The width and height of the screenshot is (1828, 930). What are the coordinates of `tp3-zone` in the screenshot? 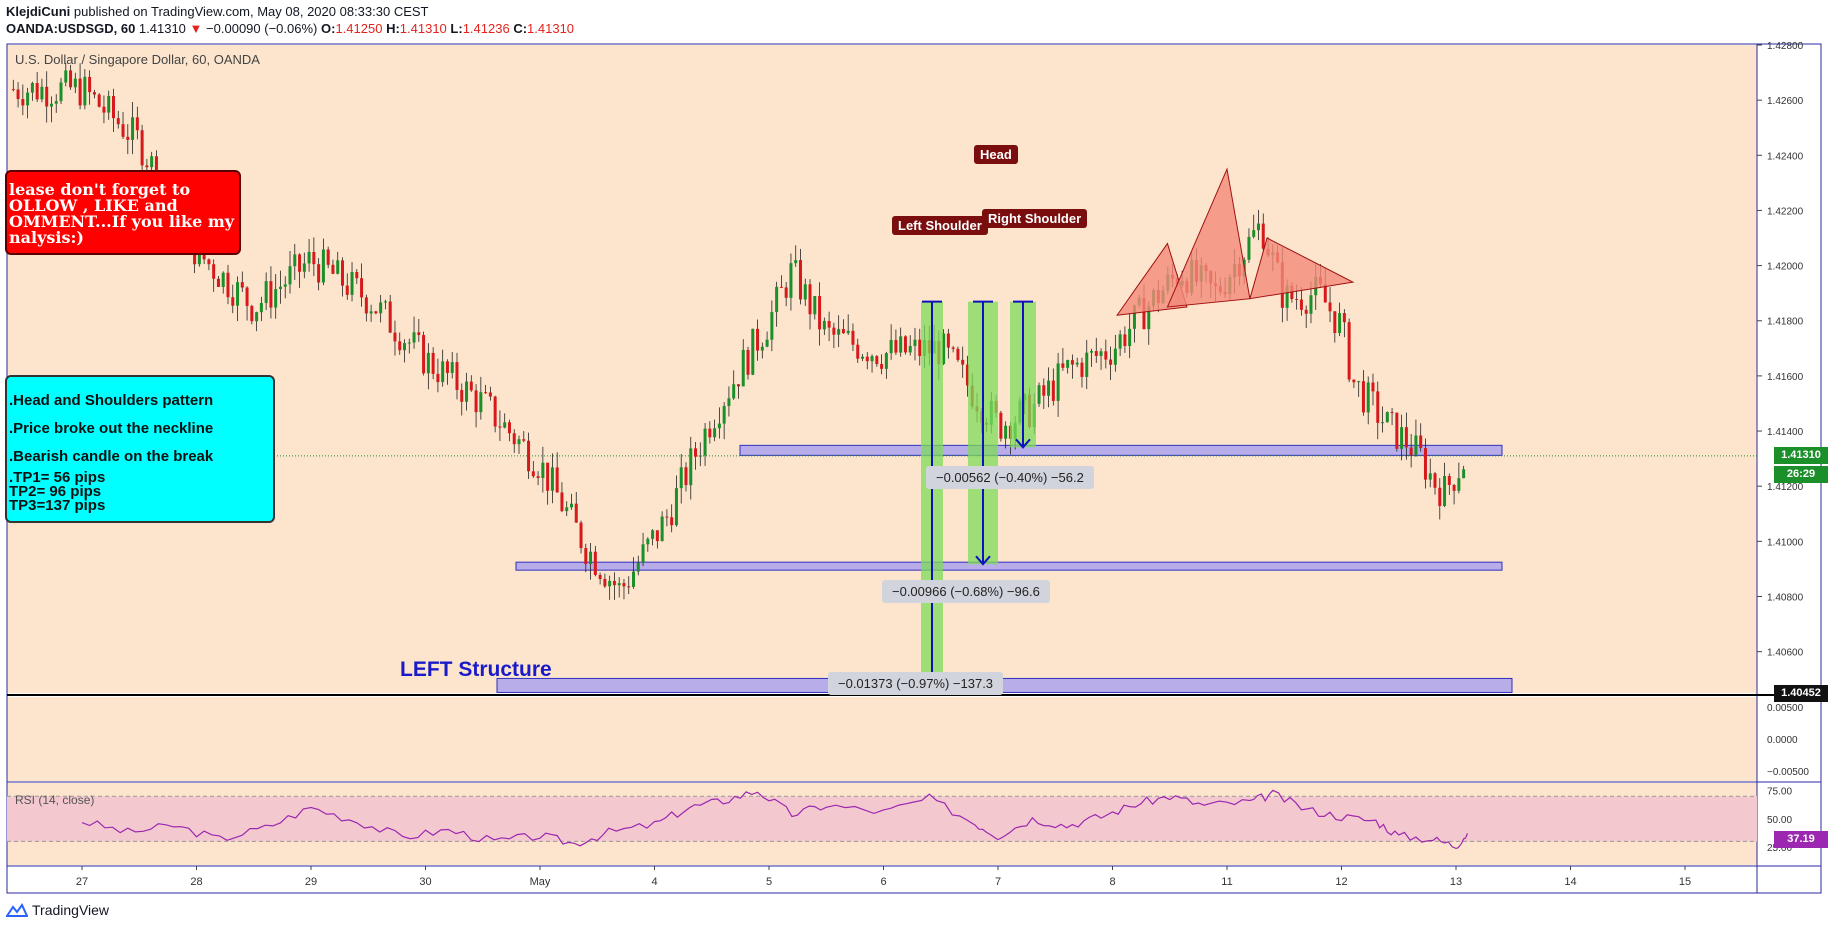 It's located at (1004, 685).